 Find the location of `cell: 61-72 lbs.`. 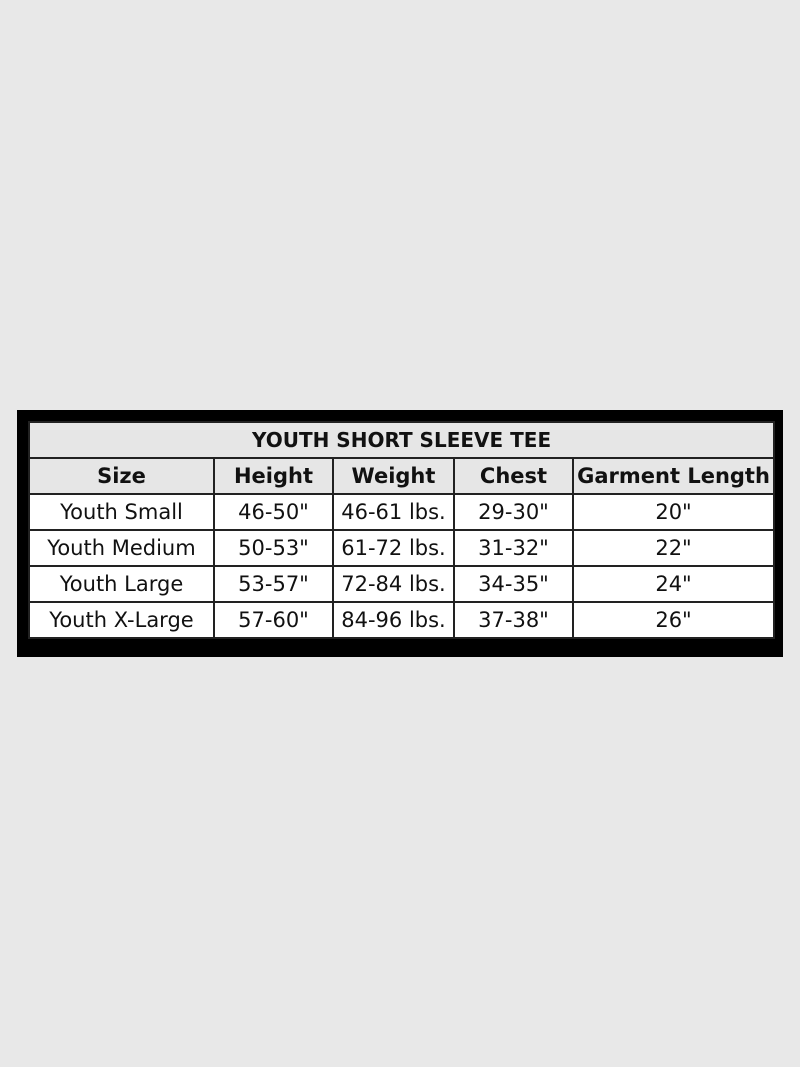

cell: 61-72 lbs. is located at coordinates (393, 548).